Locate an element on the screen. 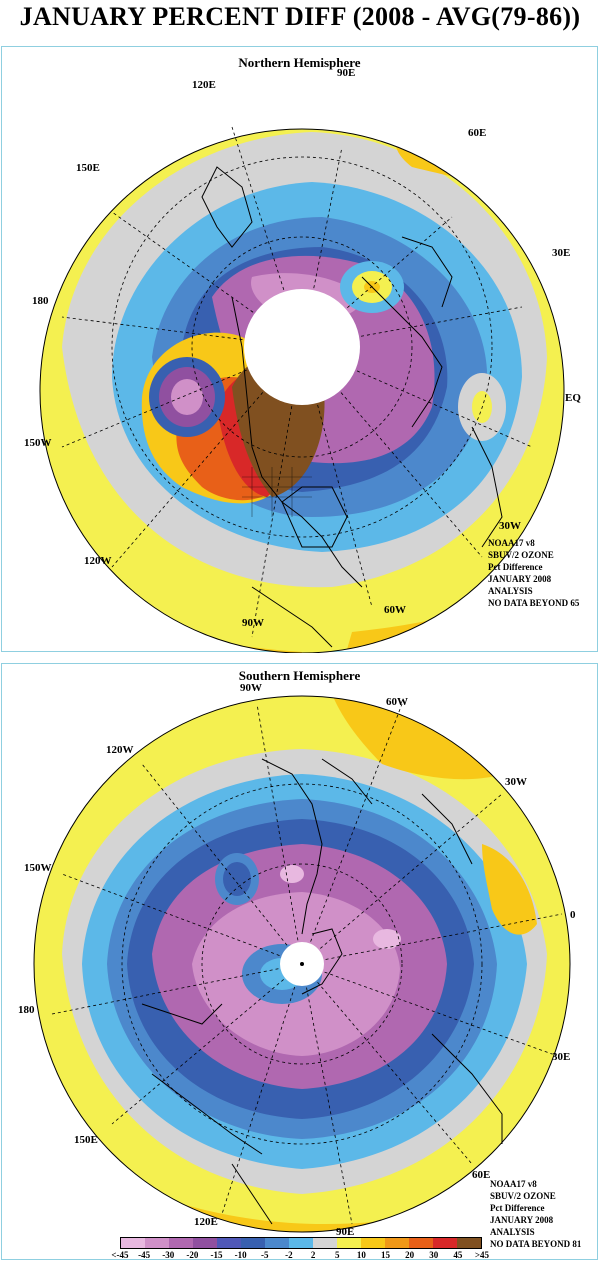  color-scale-tick-label: -30 is located at coordinates (168, 1255).